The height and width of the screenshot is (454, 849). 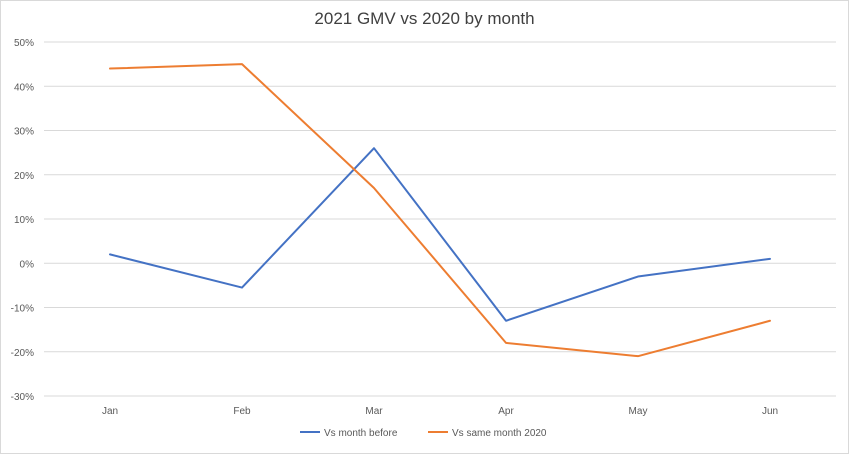 What do you see at coordinates (242, 411) in the screenshot?
I see `x-tick-label: Feb` at bounding box center [242, 411].